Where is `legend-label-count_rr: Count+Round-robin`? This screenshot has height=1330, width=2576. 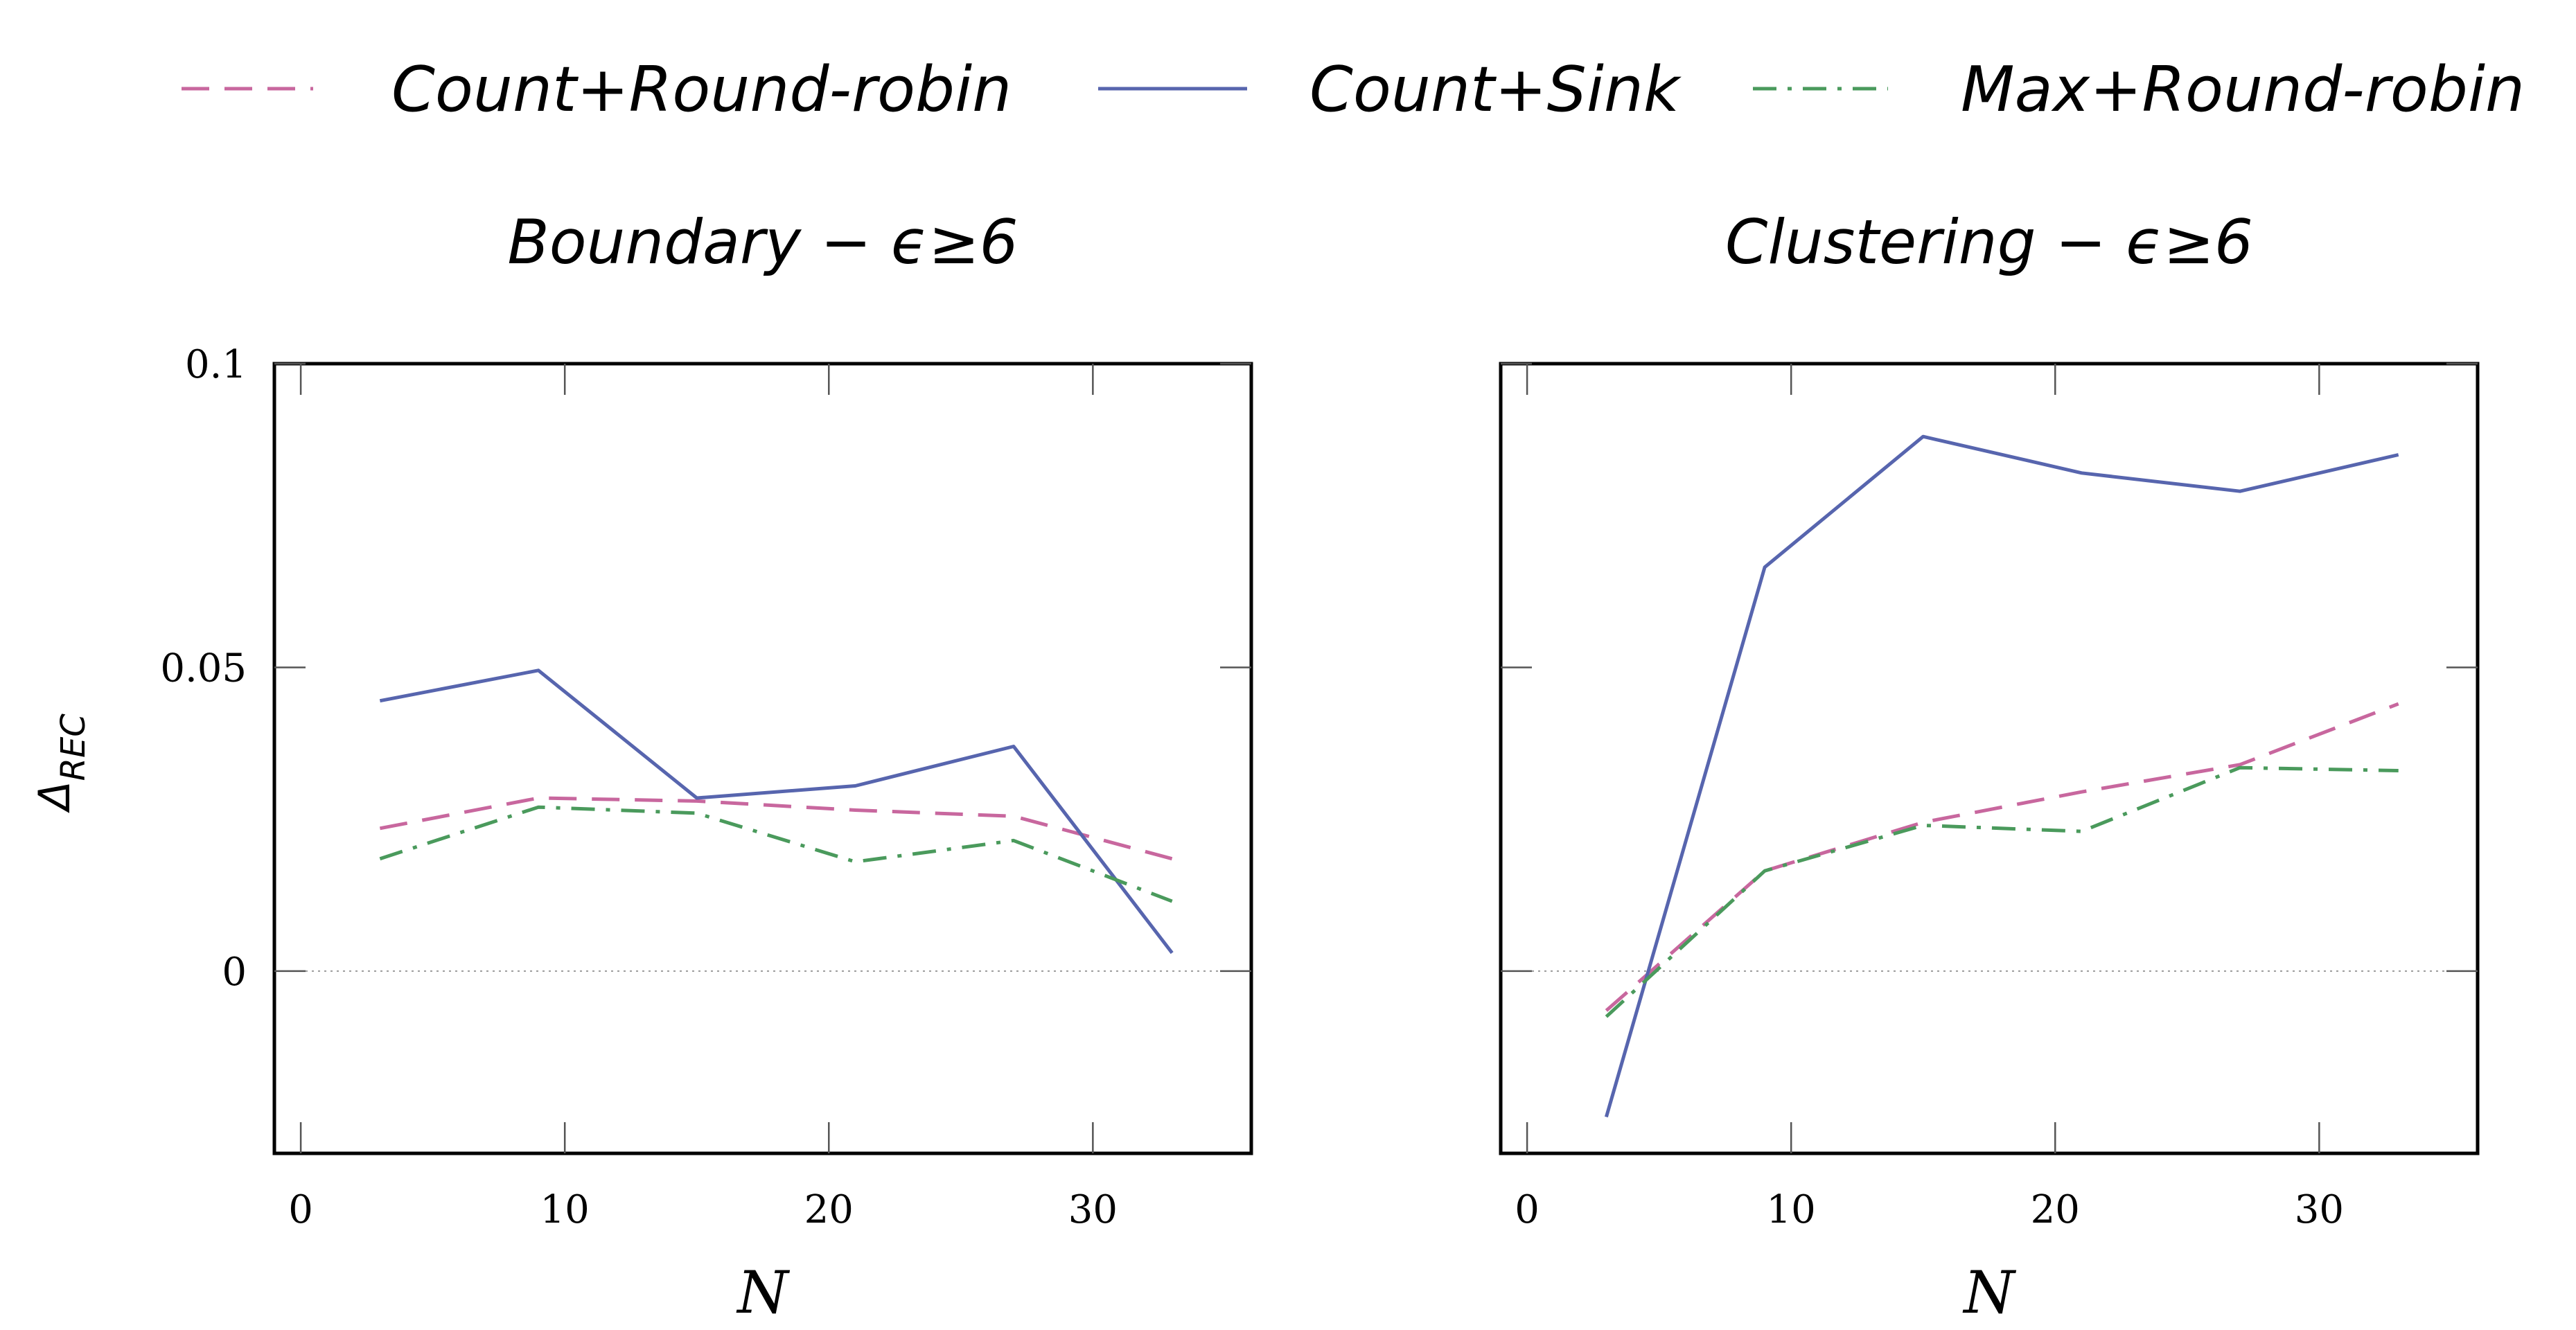 legend-label-count_rr: Count+Round-robin is located at coordinates (701, 89).